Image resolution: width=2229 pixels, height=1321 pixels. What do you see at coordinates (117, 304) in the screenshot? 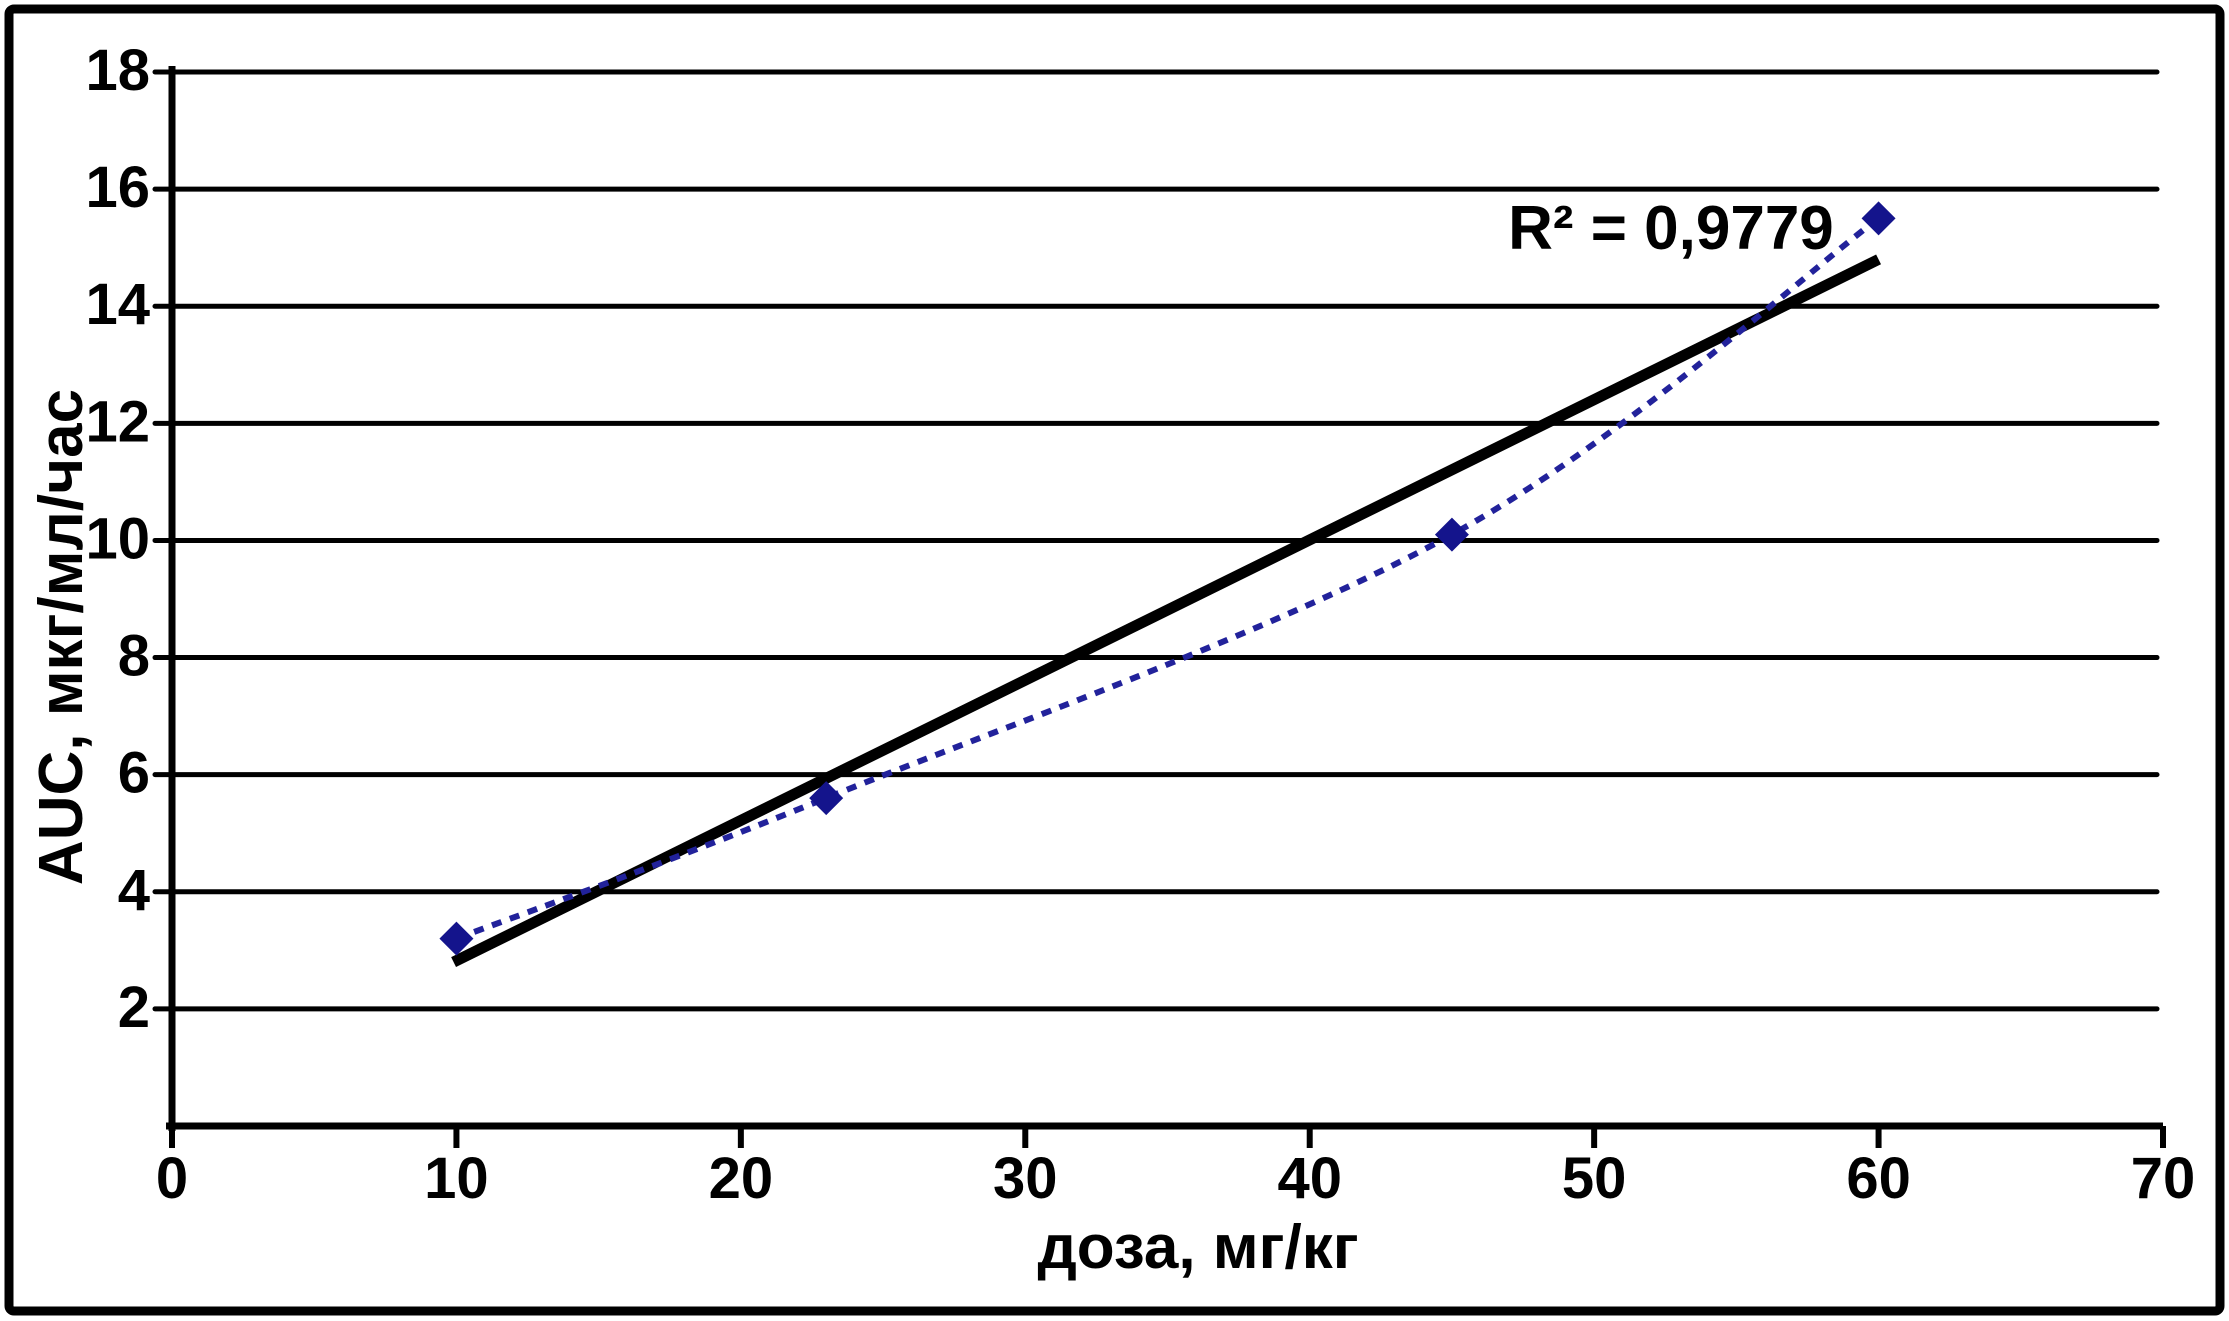
I see `y-tick-label-14: 14` at bounding box center [117, 304].